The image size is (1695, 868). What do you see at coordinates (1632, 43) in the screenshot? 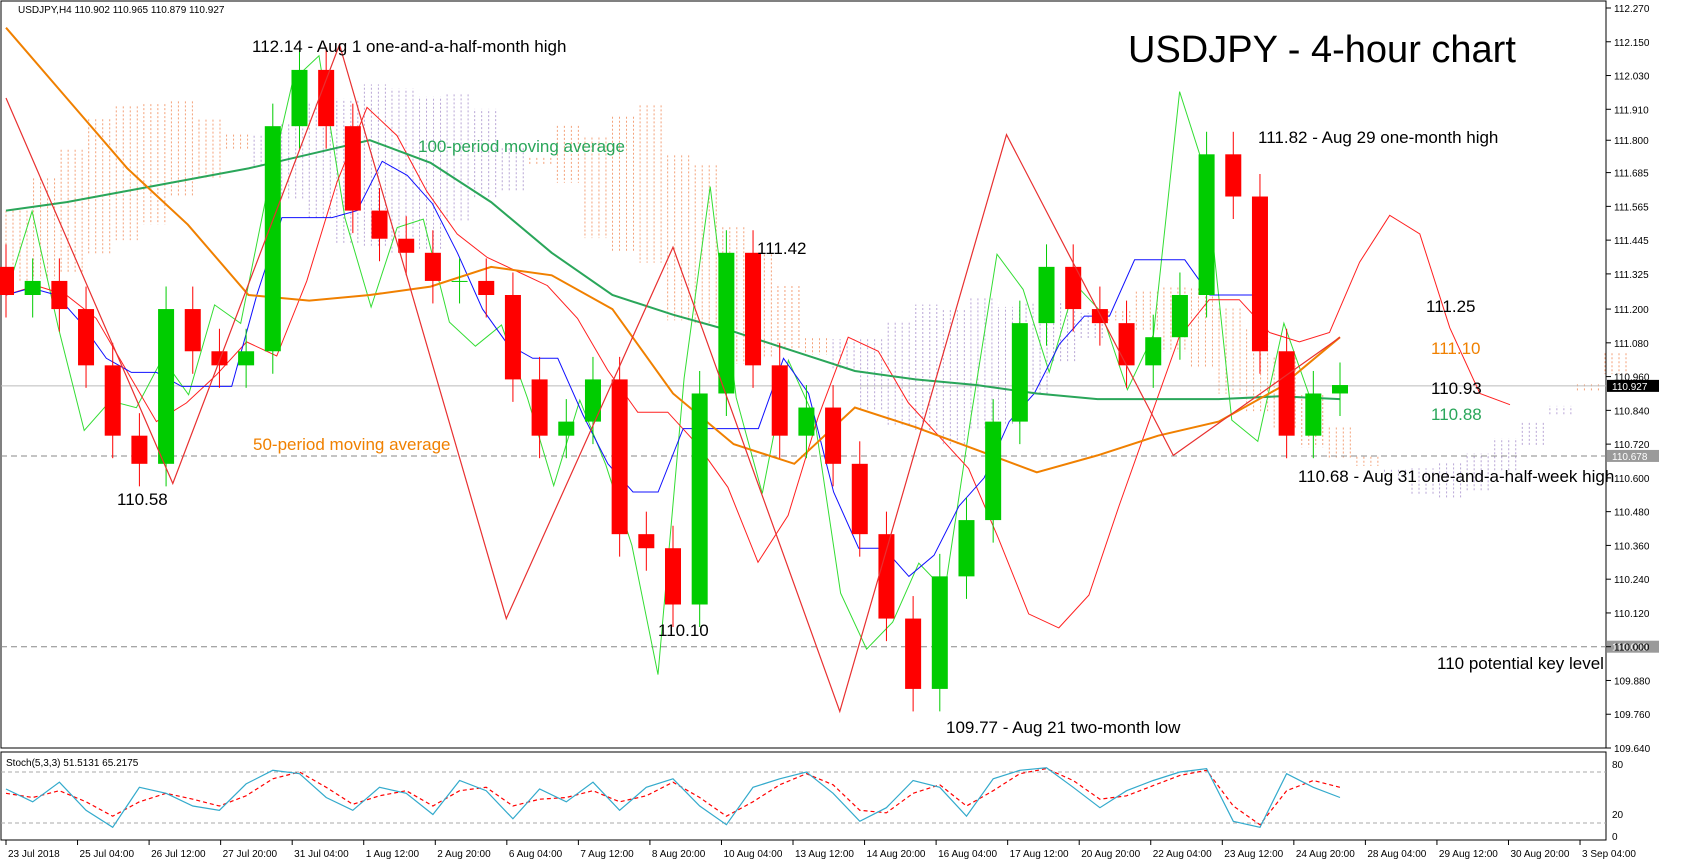
I see `price-tick-label: 112.150` at bounding box center [1632, 43].